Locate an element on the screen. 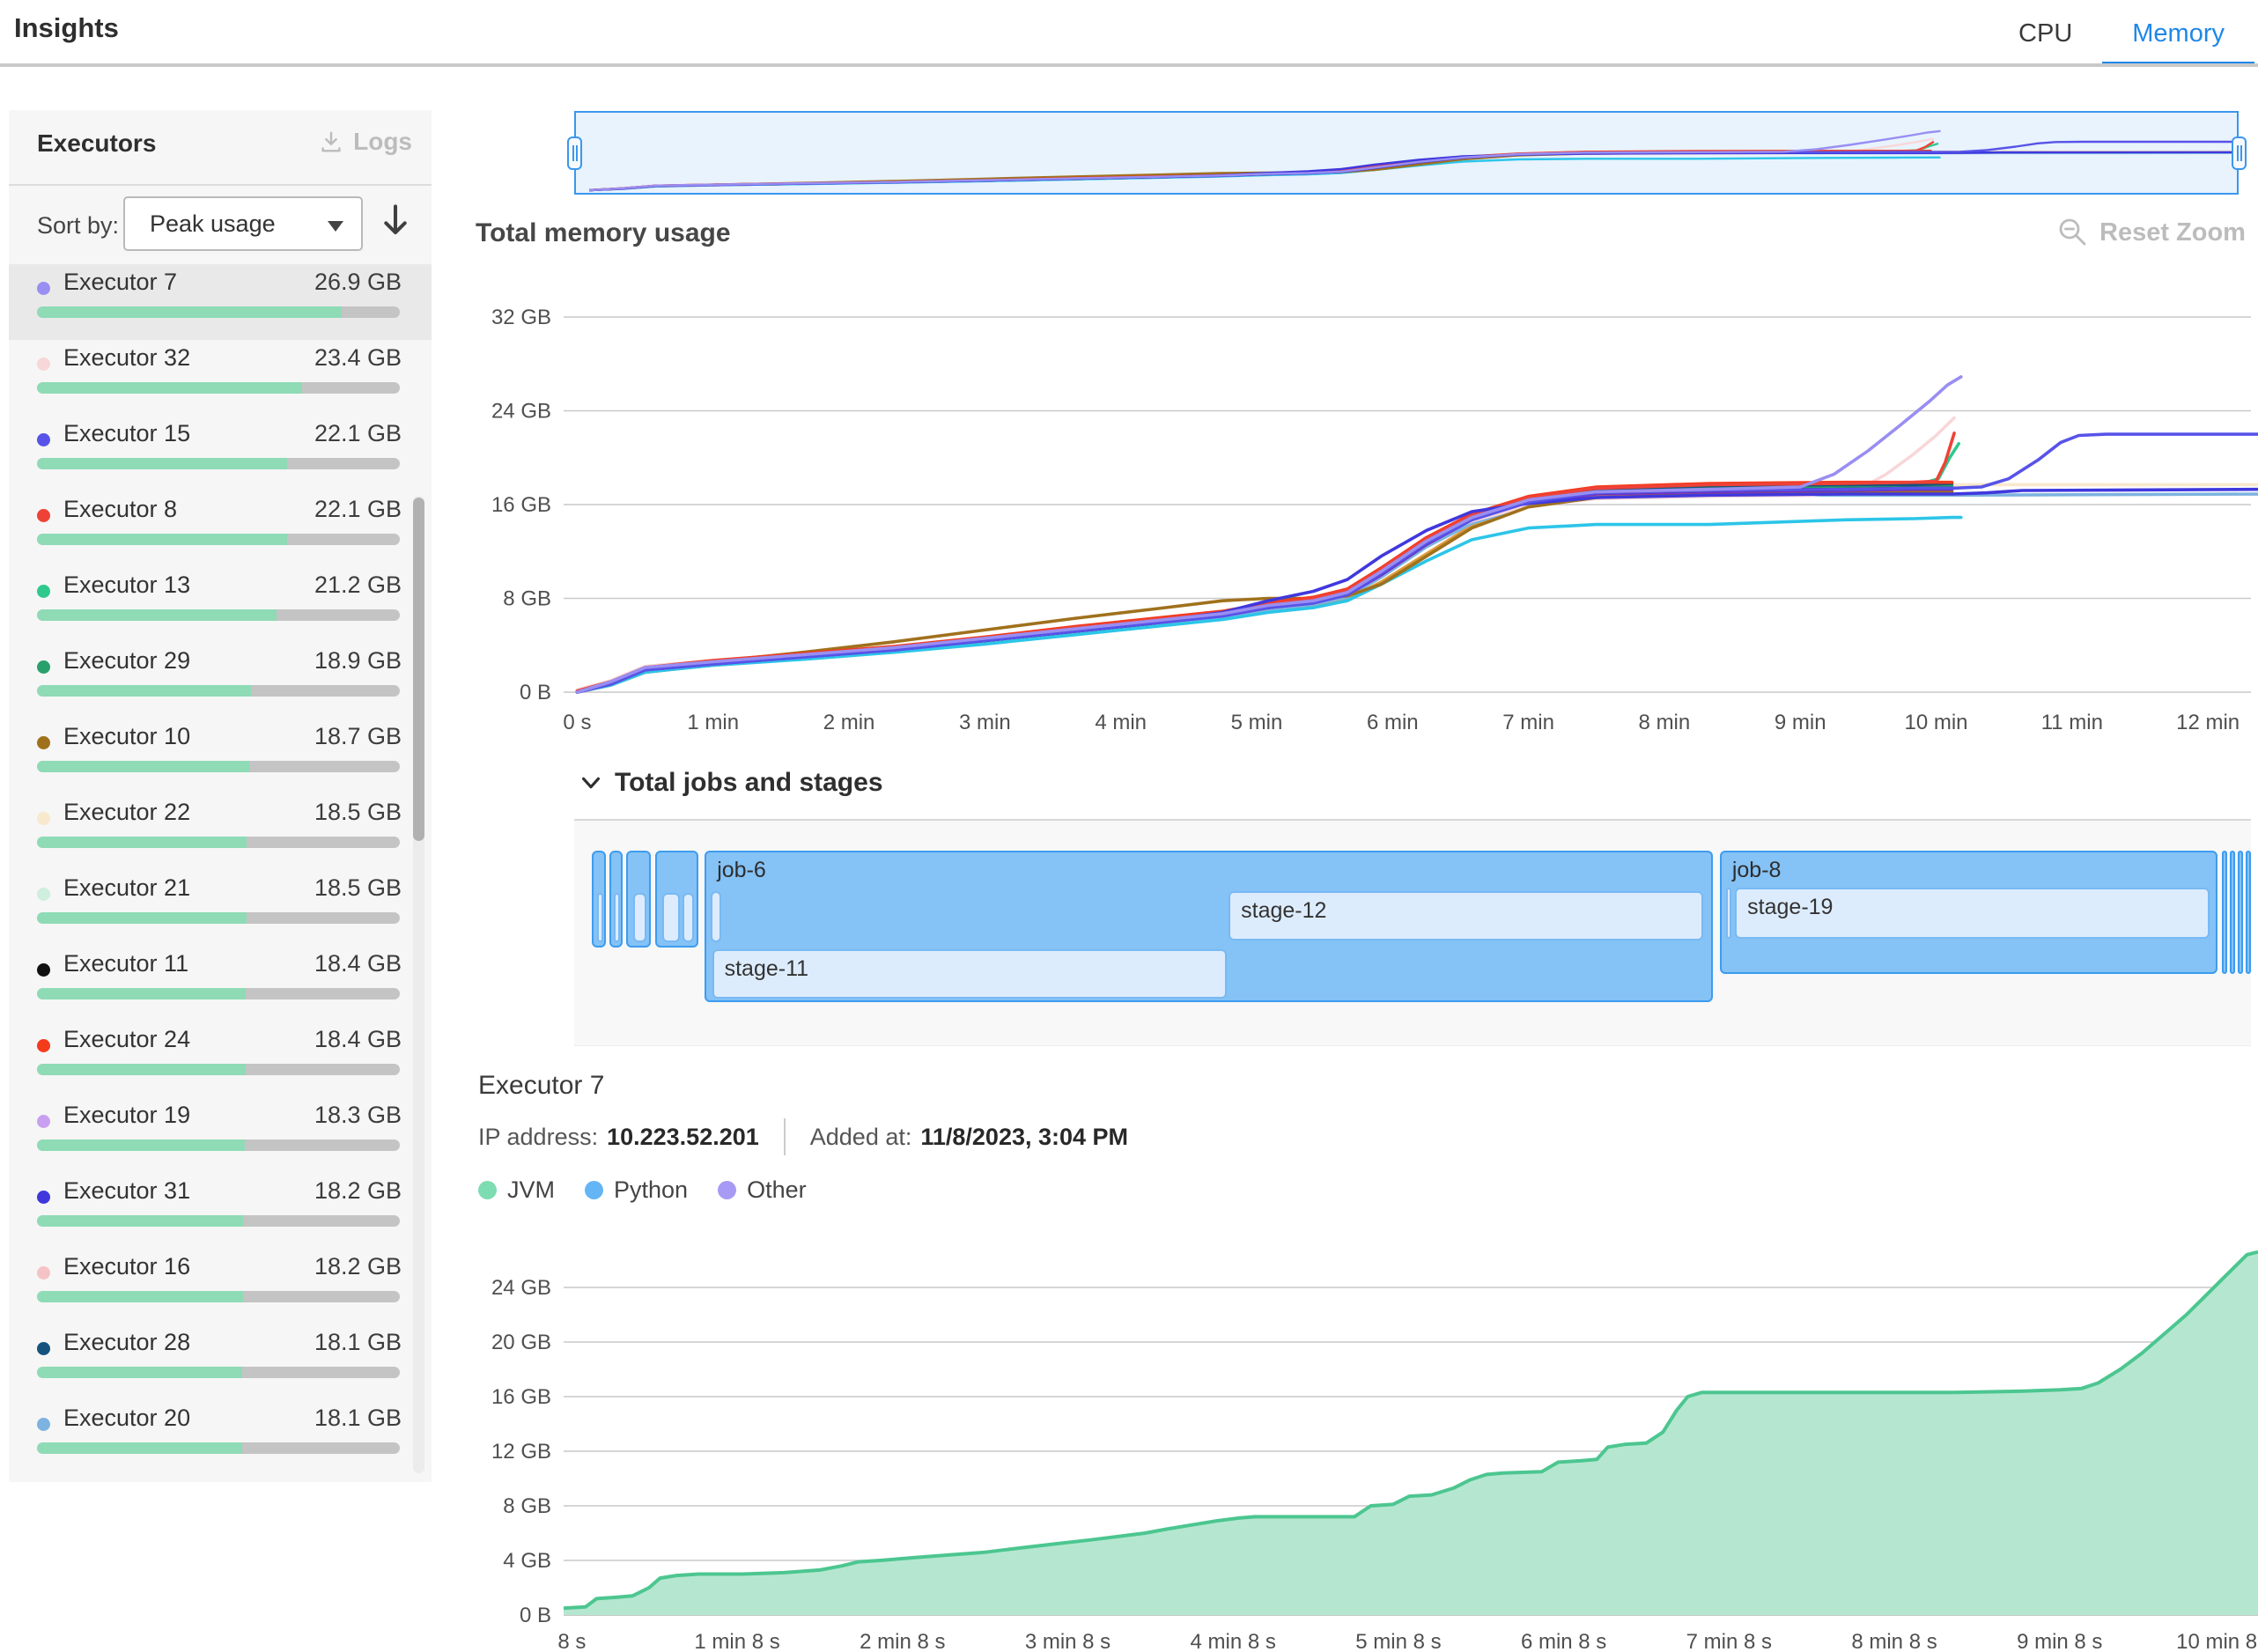 This screenshot has height=1652, width=2258. y-axis-label: 12 GB is located at coordinates (521, 1452).